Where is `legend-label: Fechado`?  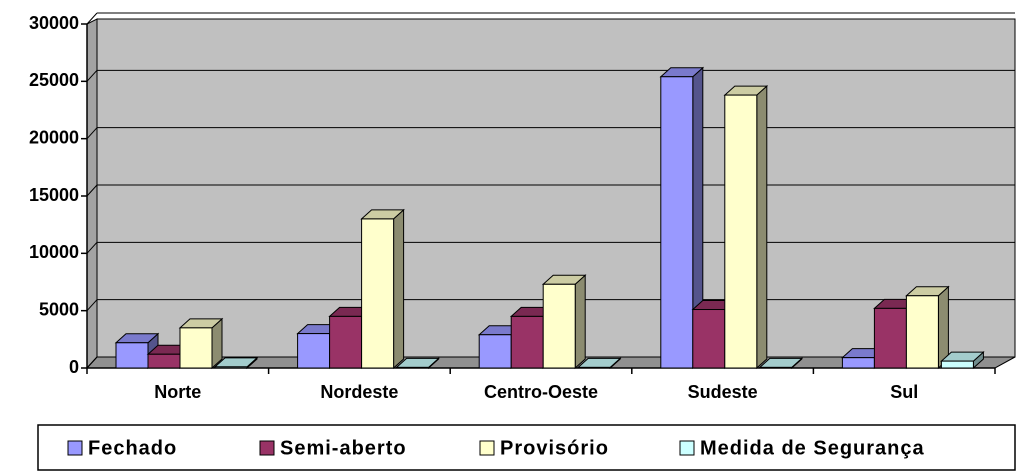
legend-label: Fechado is located at coordinates (132, 448).